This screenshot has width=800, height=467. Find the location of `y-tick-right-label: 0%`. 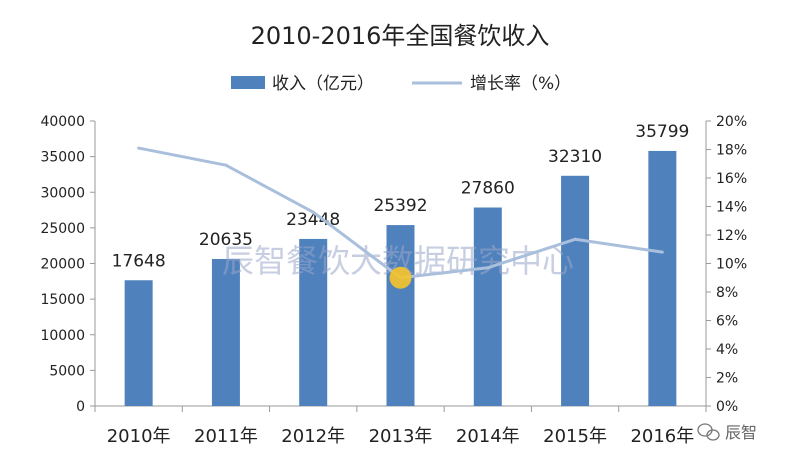

y-tick-right-label: 0% is located at coordinates (727, 407).